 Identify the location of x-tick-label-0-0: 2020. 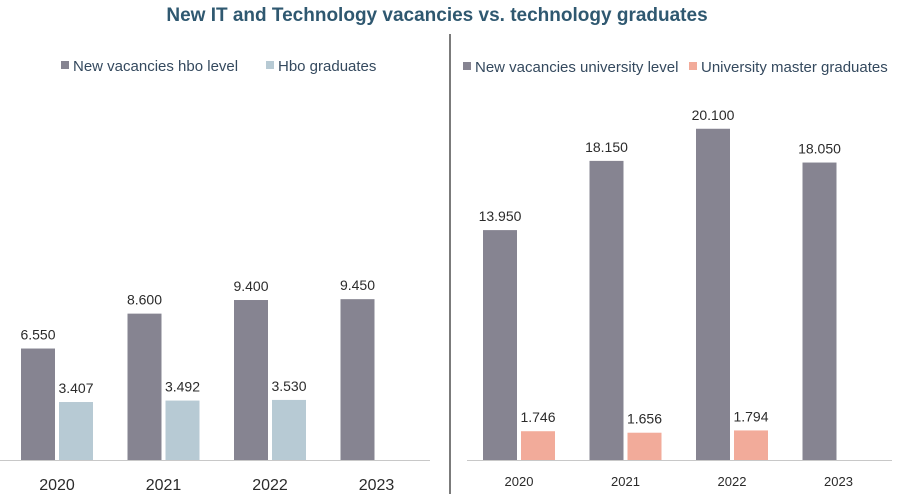
(57, 485).